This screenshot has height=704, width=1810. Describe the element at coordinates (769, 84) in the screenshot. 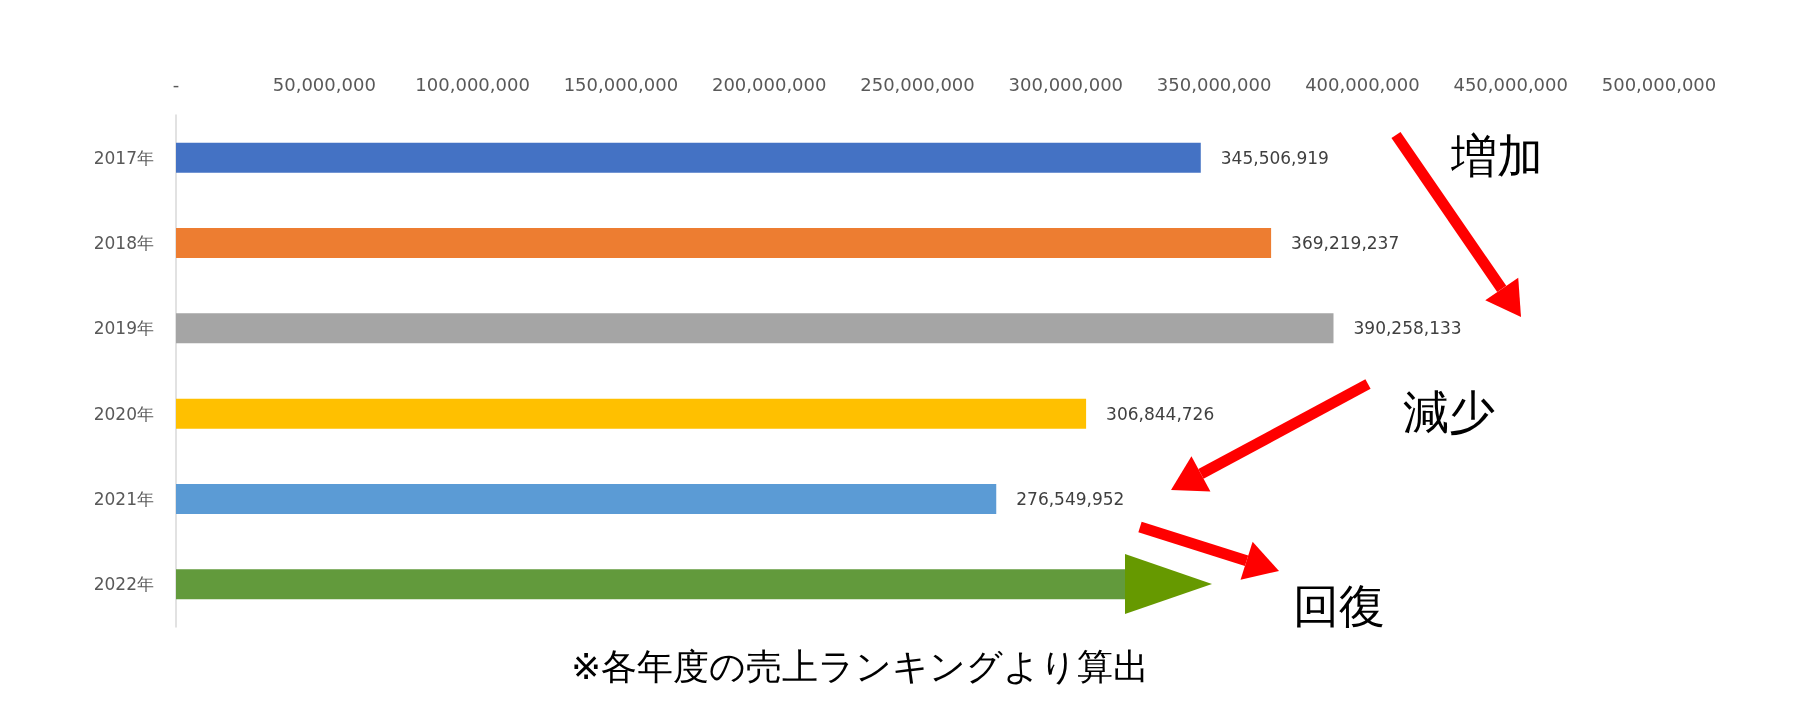

I see `x-tick-label: 200,000,000` at that location.